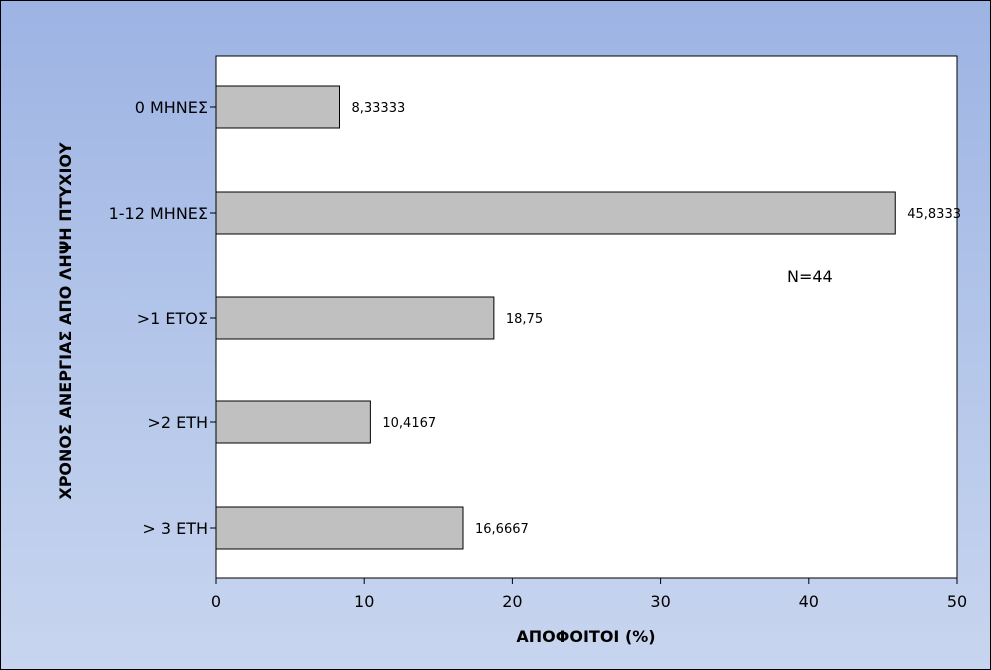 The width and height of the screenshot is (991, 670). What do you see at coordinates (172, 318) in the screenshot?
I see `category-label: >1 ΕΤΟΣ` at bounding box center [172, 318].